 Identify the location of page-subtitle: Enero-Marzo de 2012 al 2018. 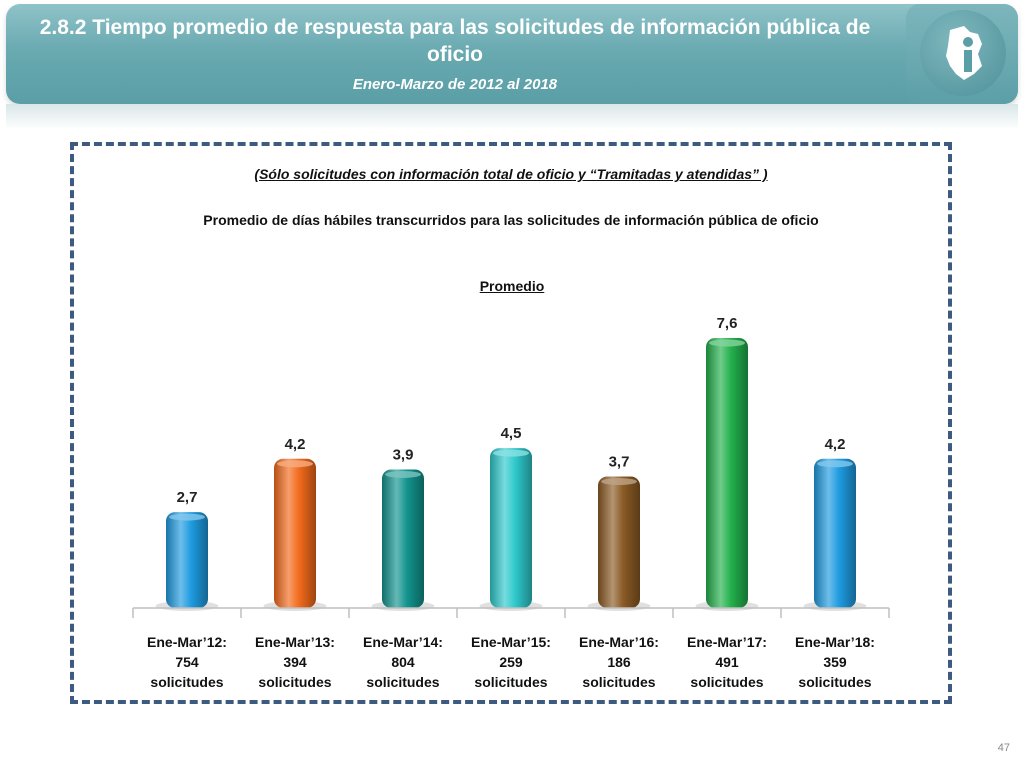
(455, 84).